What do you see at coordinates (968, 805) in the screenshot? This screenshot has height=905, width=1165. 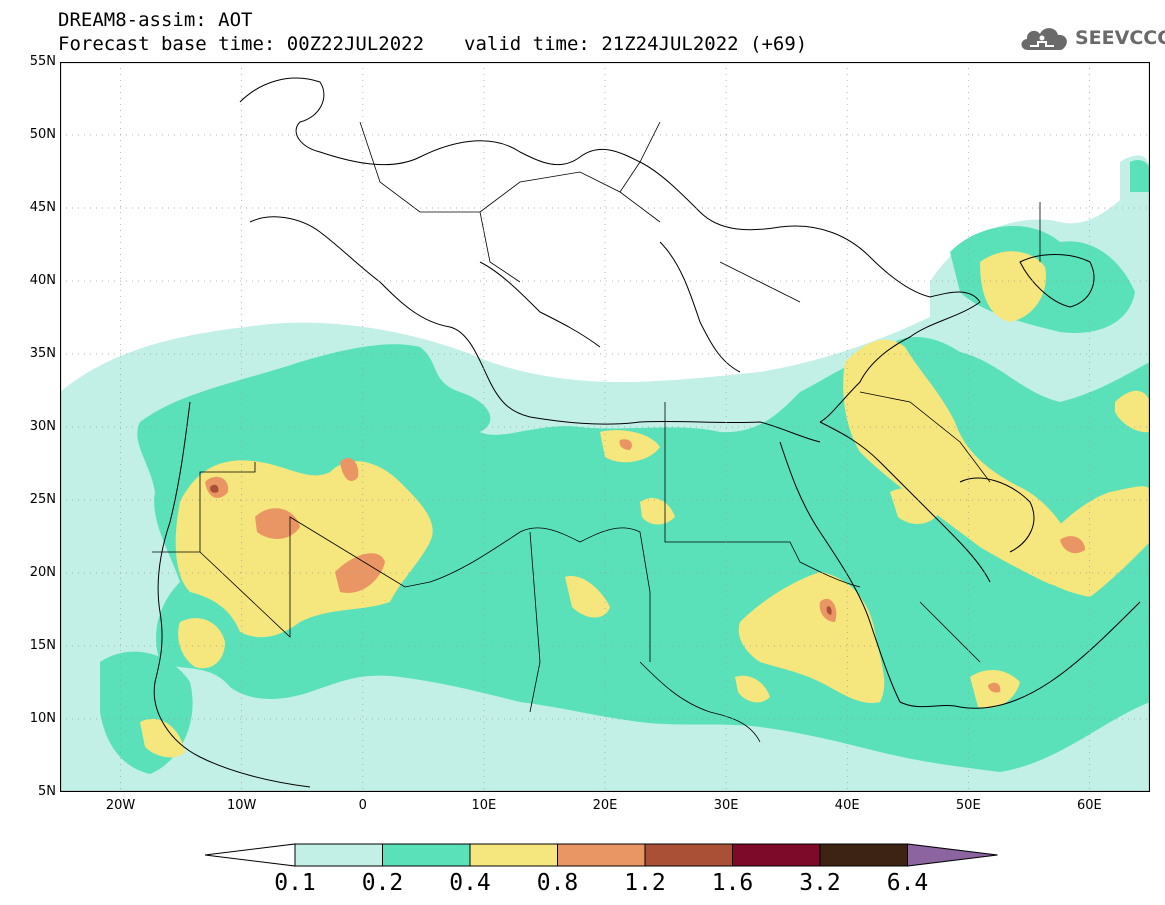 I see `lon-label: 50E` at bounding box center [968, 805].